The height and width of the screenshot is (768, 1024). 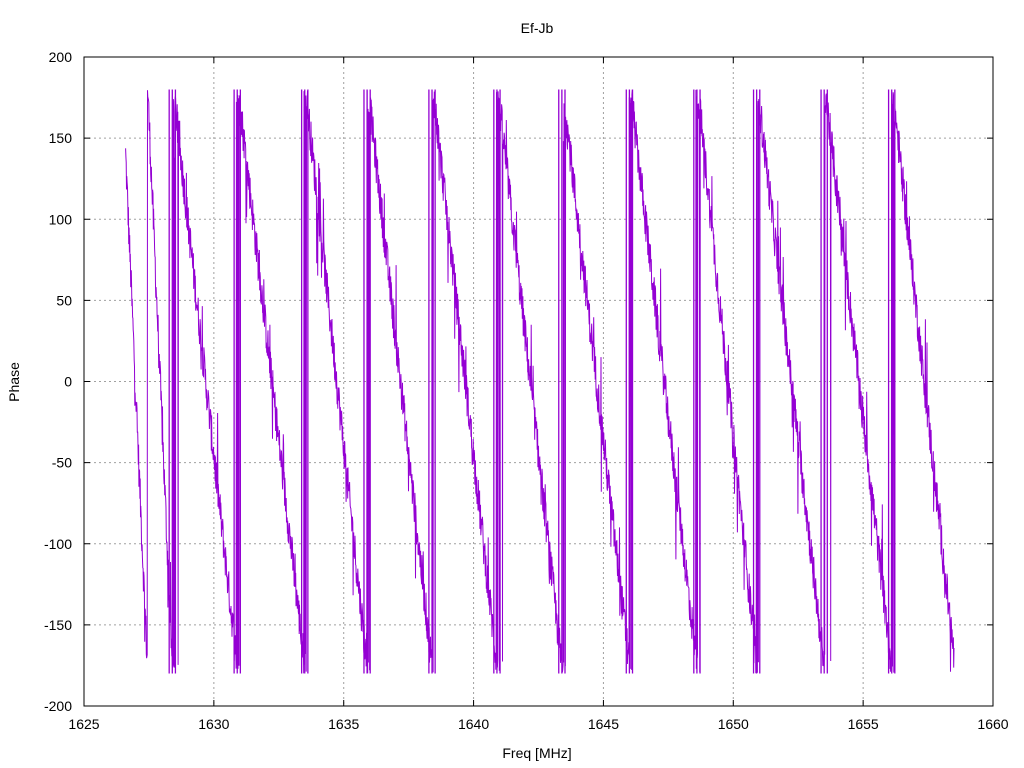 What do you see at coordinates (343, 724) in the screenshot?
I see `x-tick-label: 1635` at bounding box center [343, 724].